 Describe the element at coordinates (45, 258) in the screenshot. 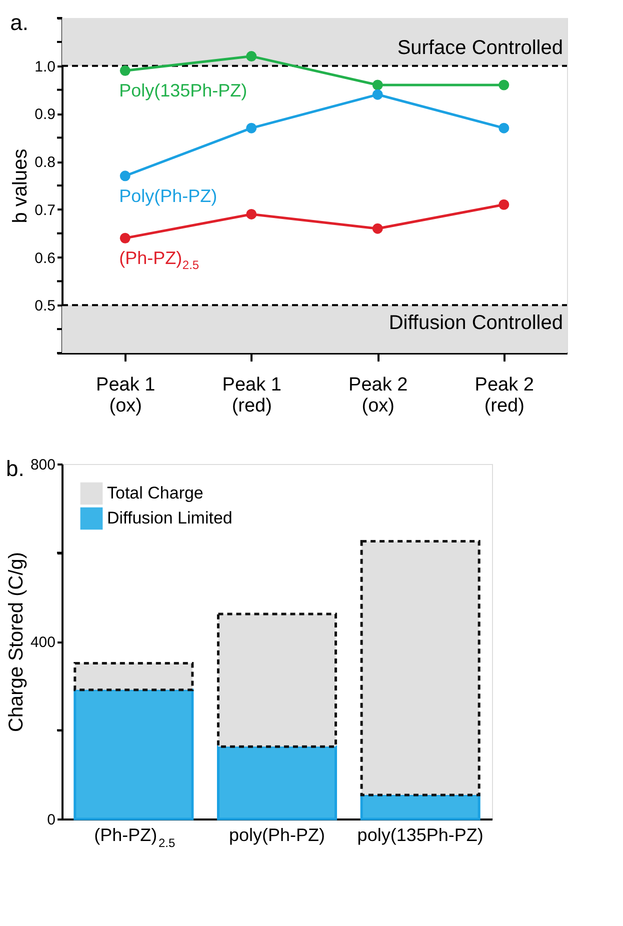

I see `y-tick-label: 0.6` at that location.